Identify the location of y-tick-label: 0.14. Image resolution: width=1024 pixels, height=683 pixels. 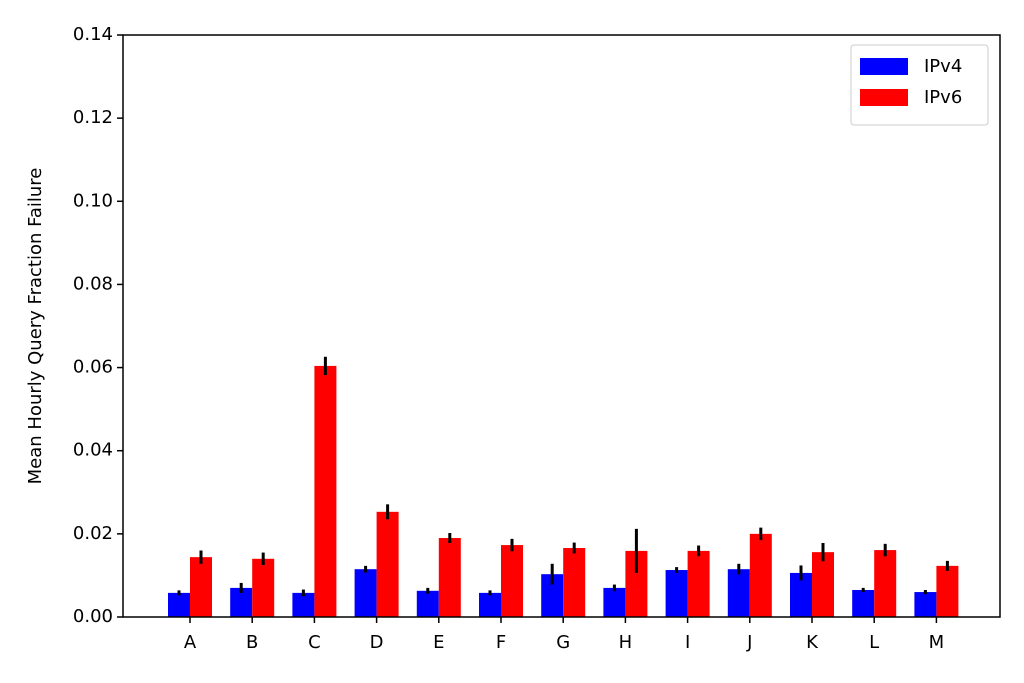
(93, 34).